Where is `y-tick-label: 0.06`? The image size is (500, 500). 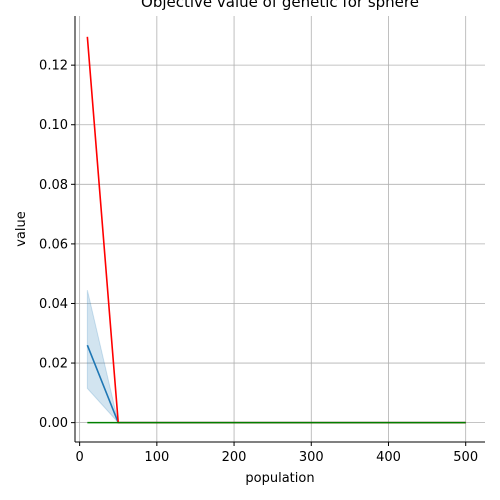 y-tick-label: 0.06 is located at coordinates (53, 244).